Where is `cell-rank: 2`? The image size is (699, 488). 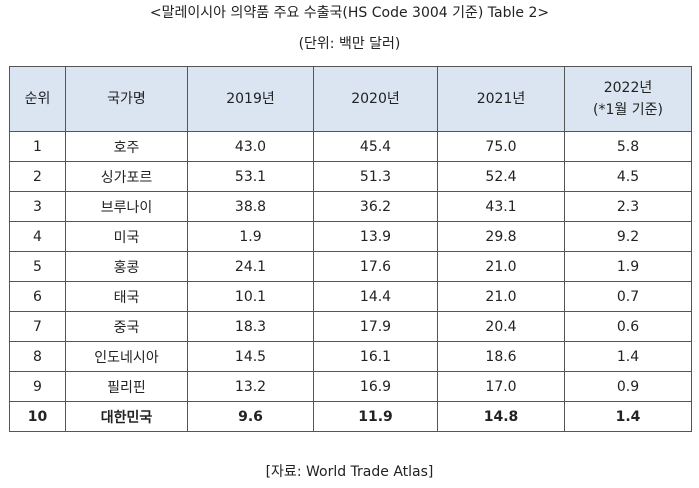 cell-rank: 2 is located at coordinates (37, 176).